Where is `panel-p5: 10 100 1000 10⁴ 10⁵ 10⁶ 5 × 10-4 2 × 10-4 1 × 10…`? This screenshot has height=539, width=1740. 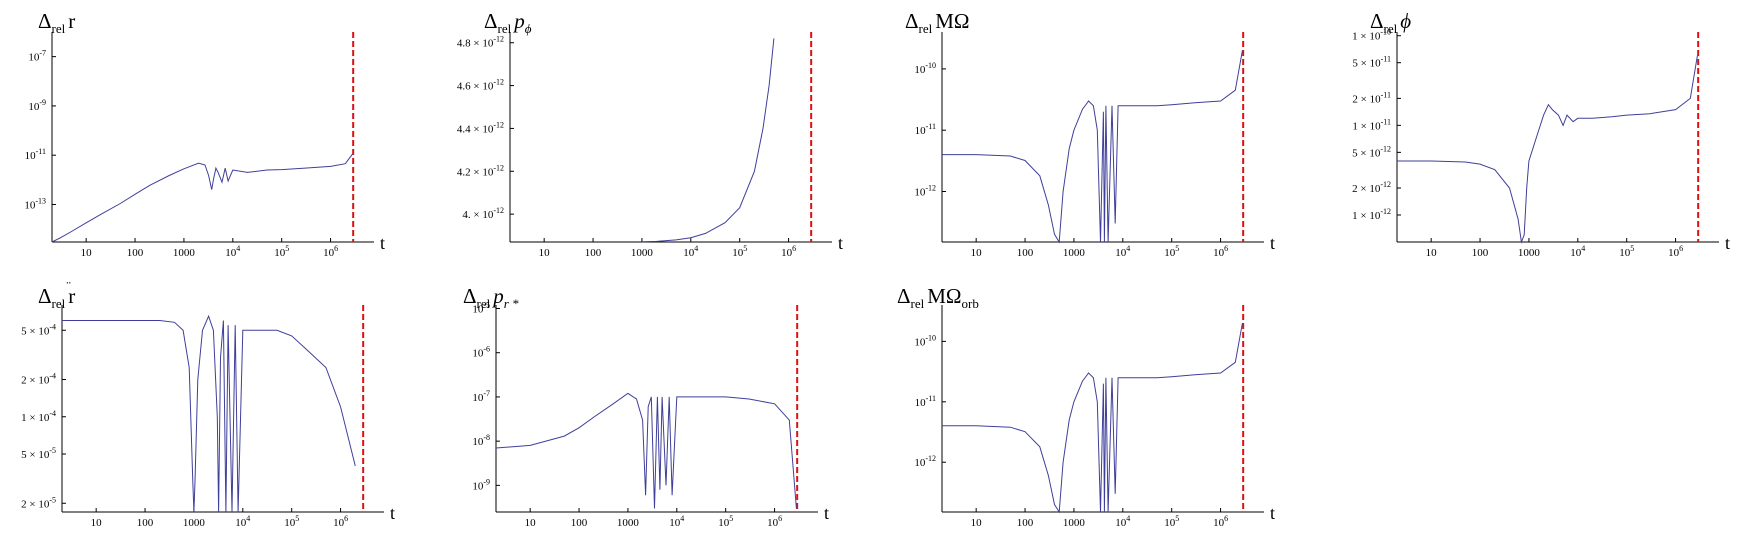
panel-p5: 10 100 1000 10⁴ 10⁵ 10⁶ 5 × 10-4 2 × 10-4 1 × 10… is located at coordinates (208, 404).